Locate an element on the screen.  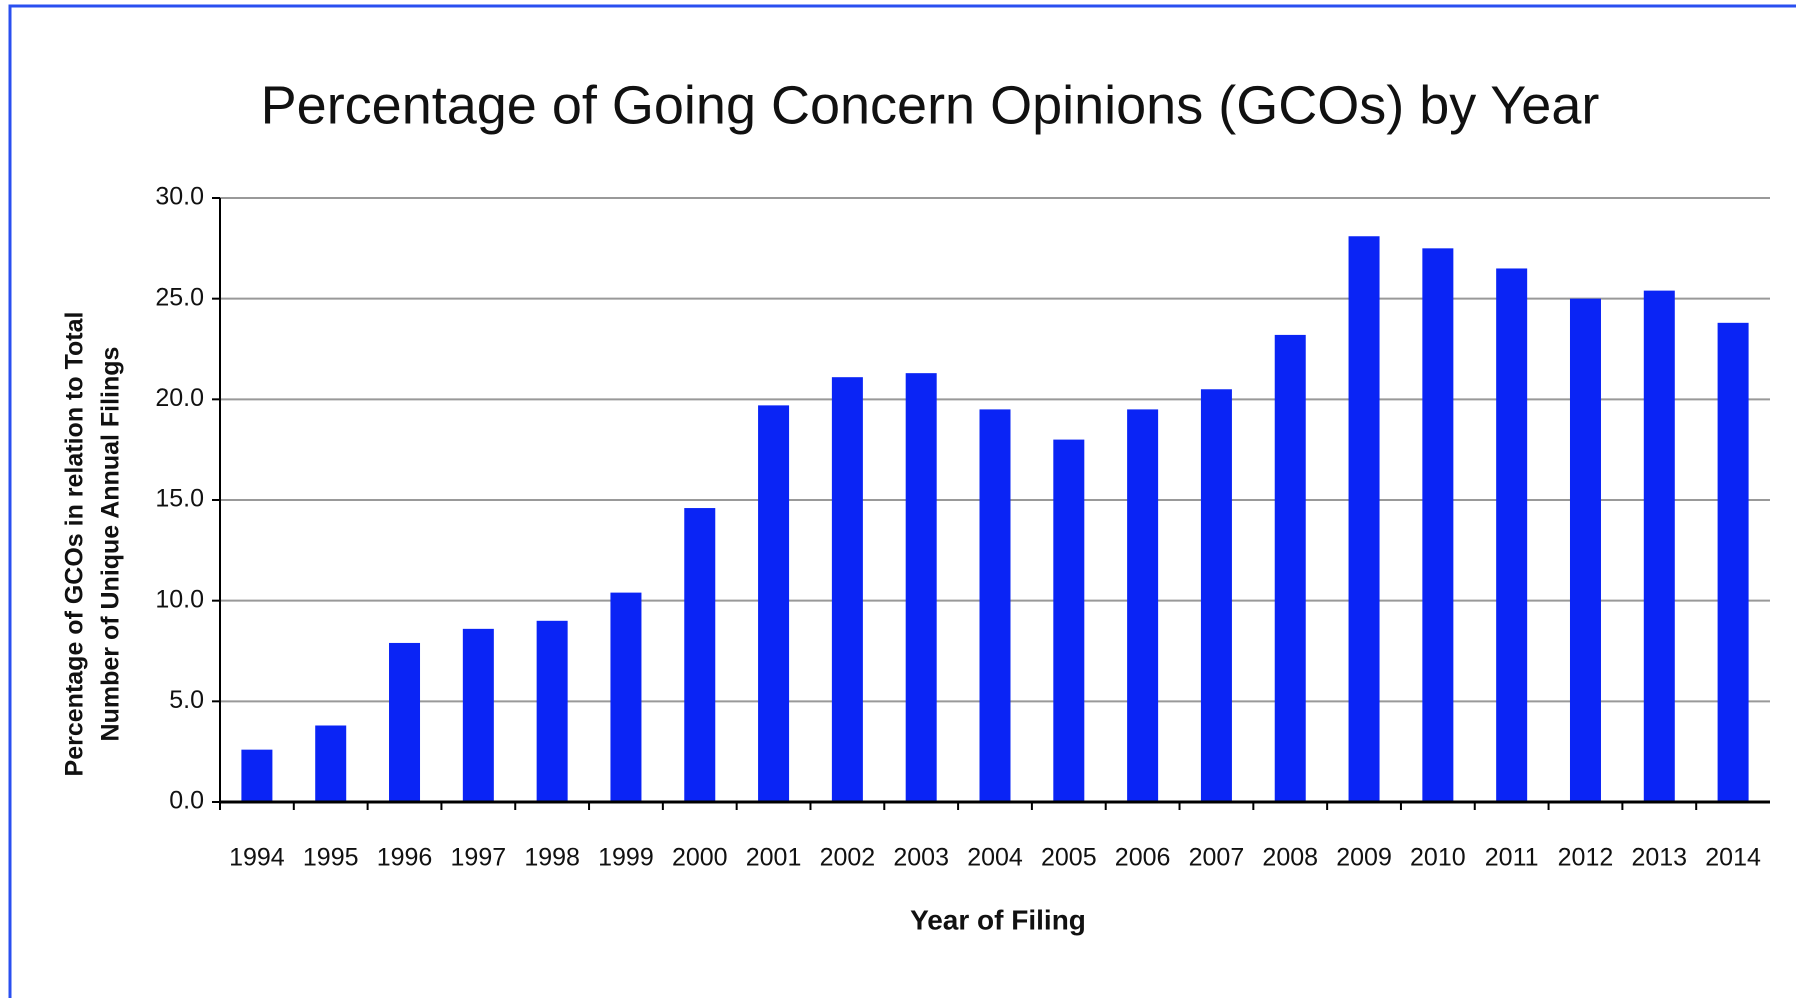
x-tick-label: 1995 is located at coordinates (331, 858).